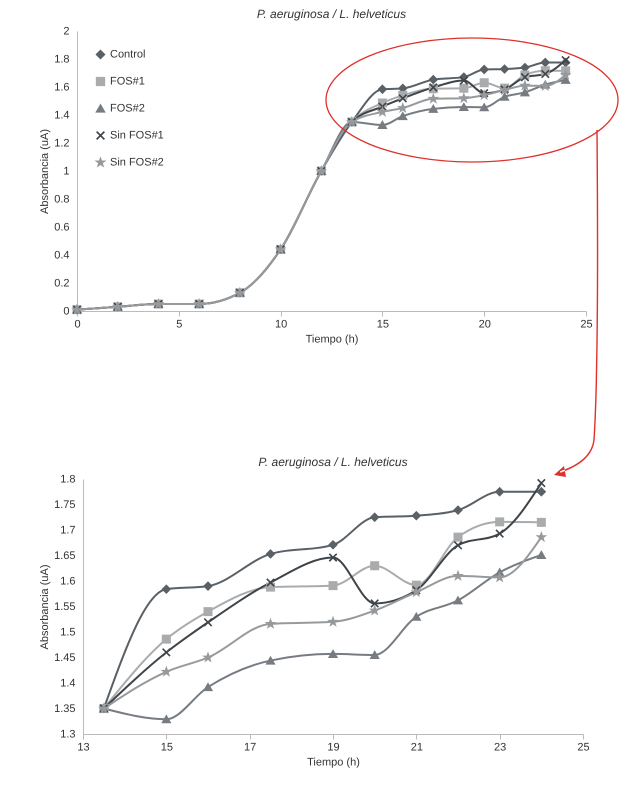 The height and width of the screenshot is (804, 634). What do you see at coordinates (250, 748) in the screenshot?
I see `x-tick-label: 17` at bounding box center [250, 748].